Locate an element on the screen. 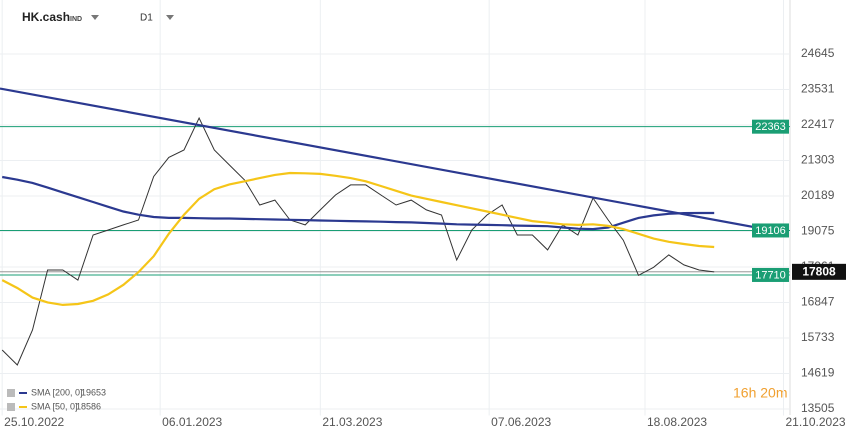 This screenshot has width=859, height=444. y-tick-label: 13505 is located at coordinates (818, 408).